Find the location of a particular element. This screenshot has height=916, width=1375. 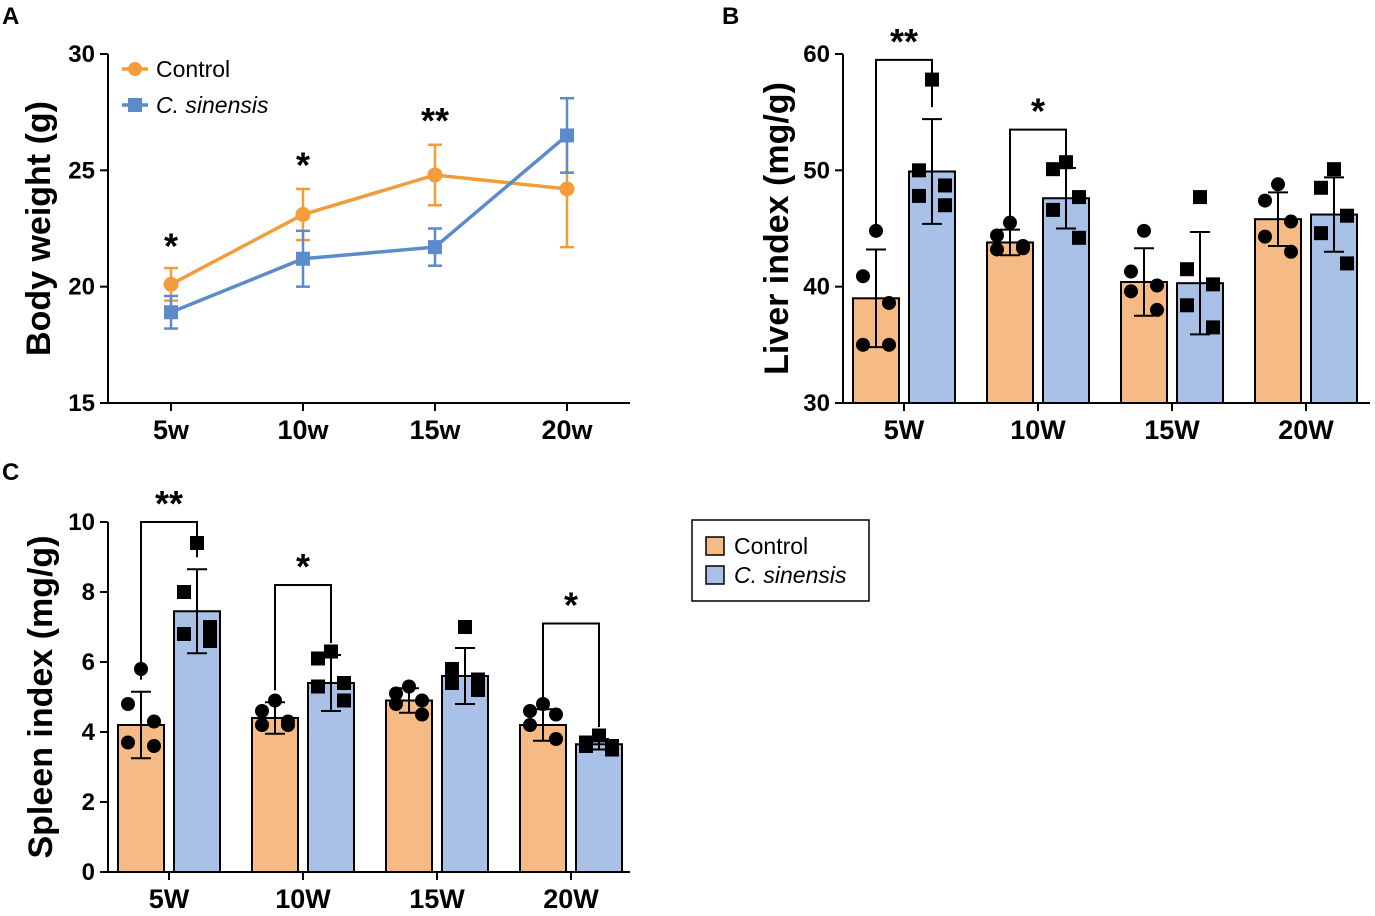

legend-label-control: Control is located at coordinates (771, 546).